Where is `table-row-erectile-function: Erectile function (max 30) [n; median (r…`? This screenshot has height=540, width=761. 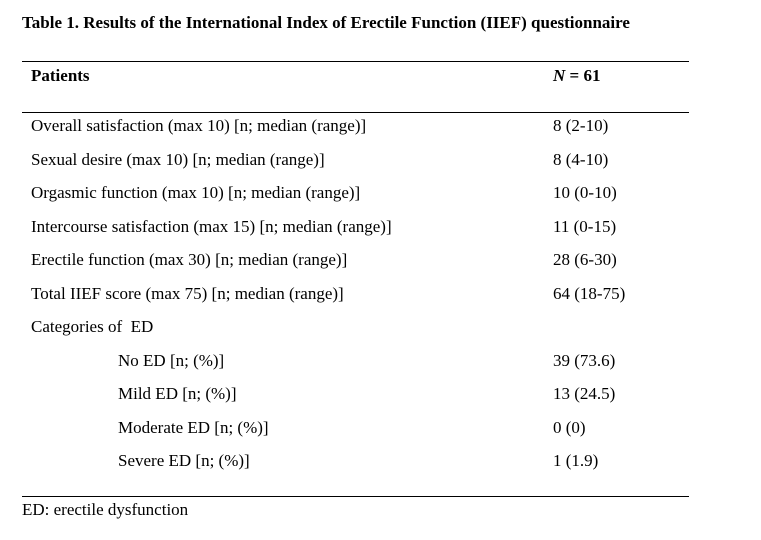
table-row-erectile-function: Erectile function (max 30) [n; median (r… is located at coordinates (380, 267).